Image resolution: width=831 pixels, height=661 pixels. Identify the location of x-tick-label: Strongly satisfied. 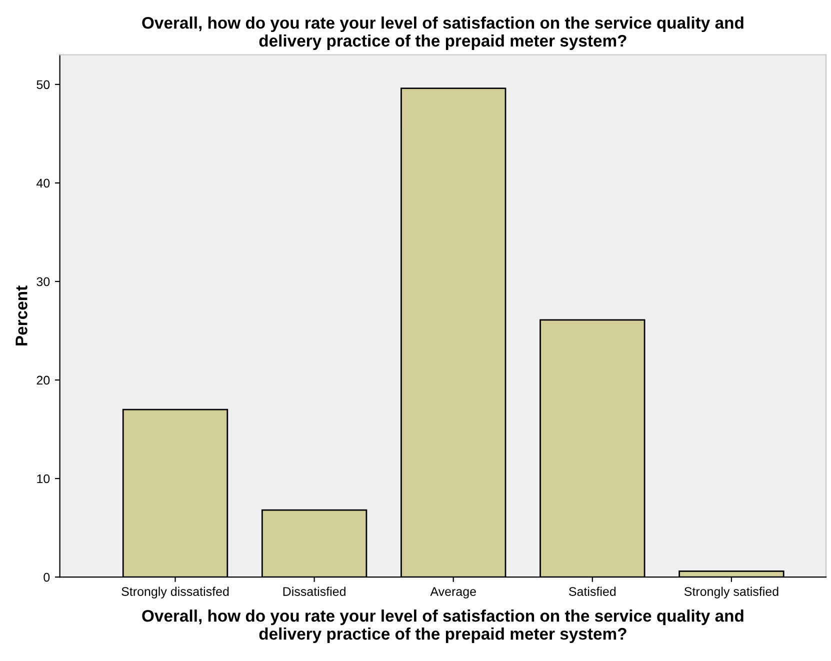
(731, 592).